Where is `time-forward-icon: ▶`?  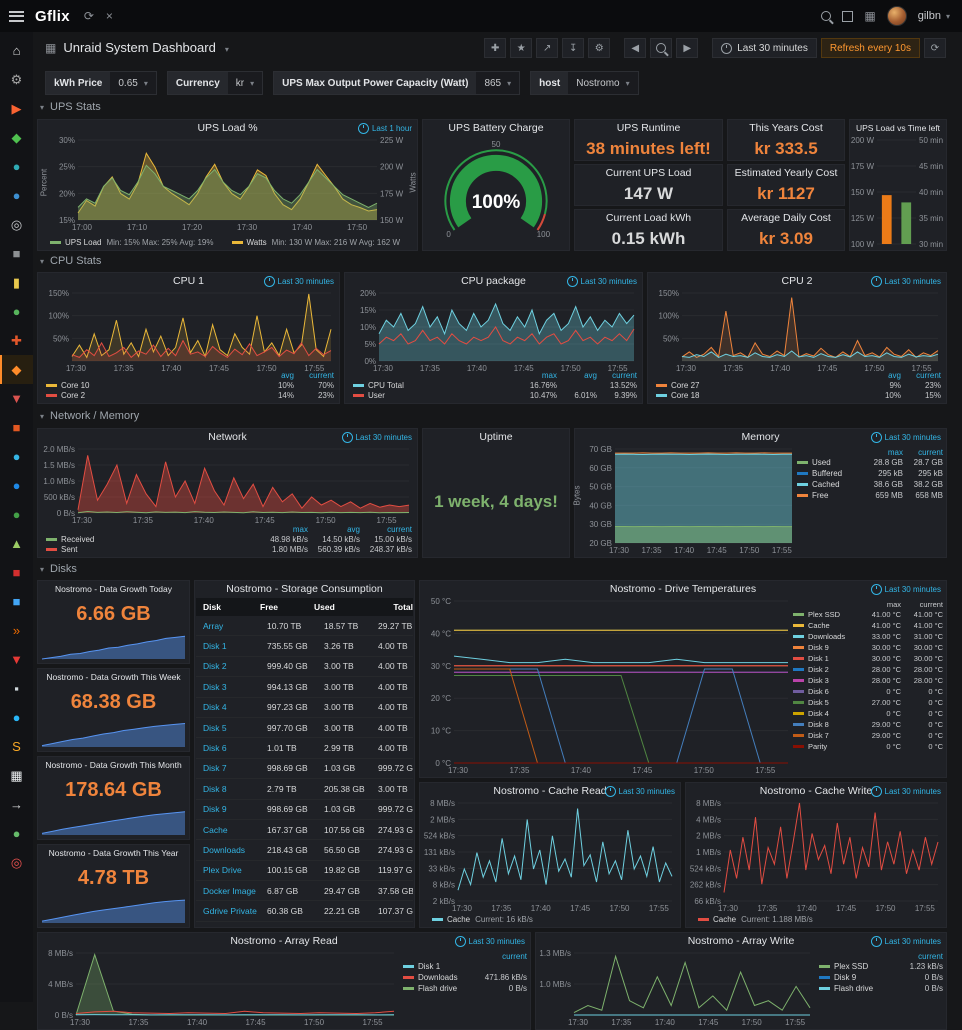
time-forward-icon: ▶ is located at coordinates (687, 48).